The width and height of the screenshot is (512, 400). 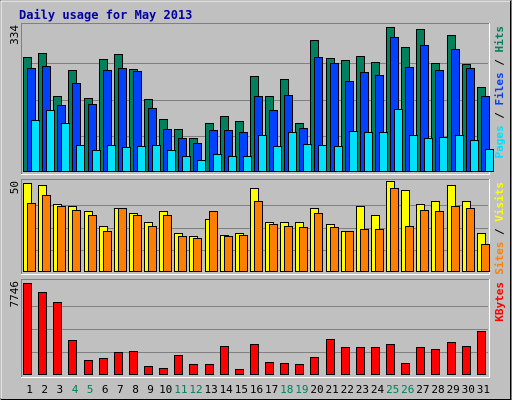 What do you see at coordinates (150, 389) in the screenshot?
I see `x-tick-day: 9` at bounding box center [150, 389].